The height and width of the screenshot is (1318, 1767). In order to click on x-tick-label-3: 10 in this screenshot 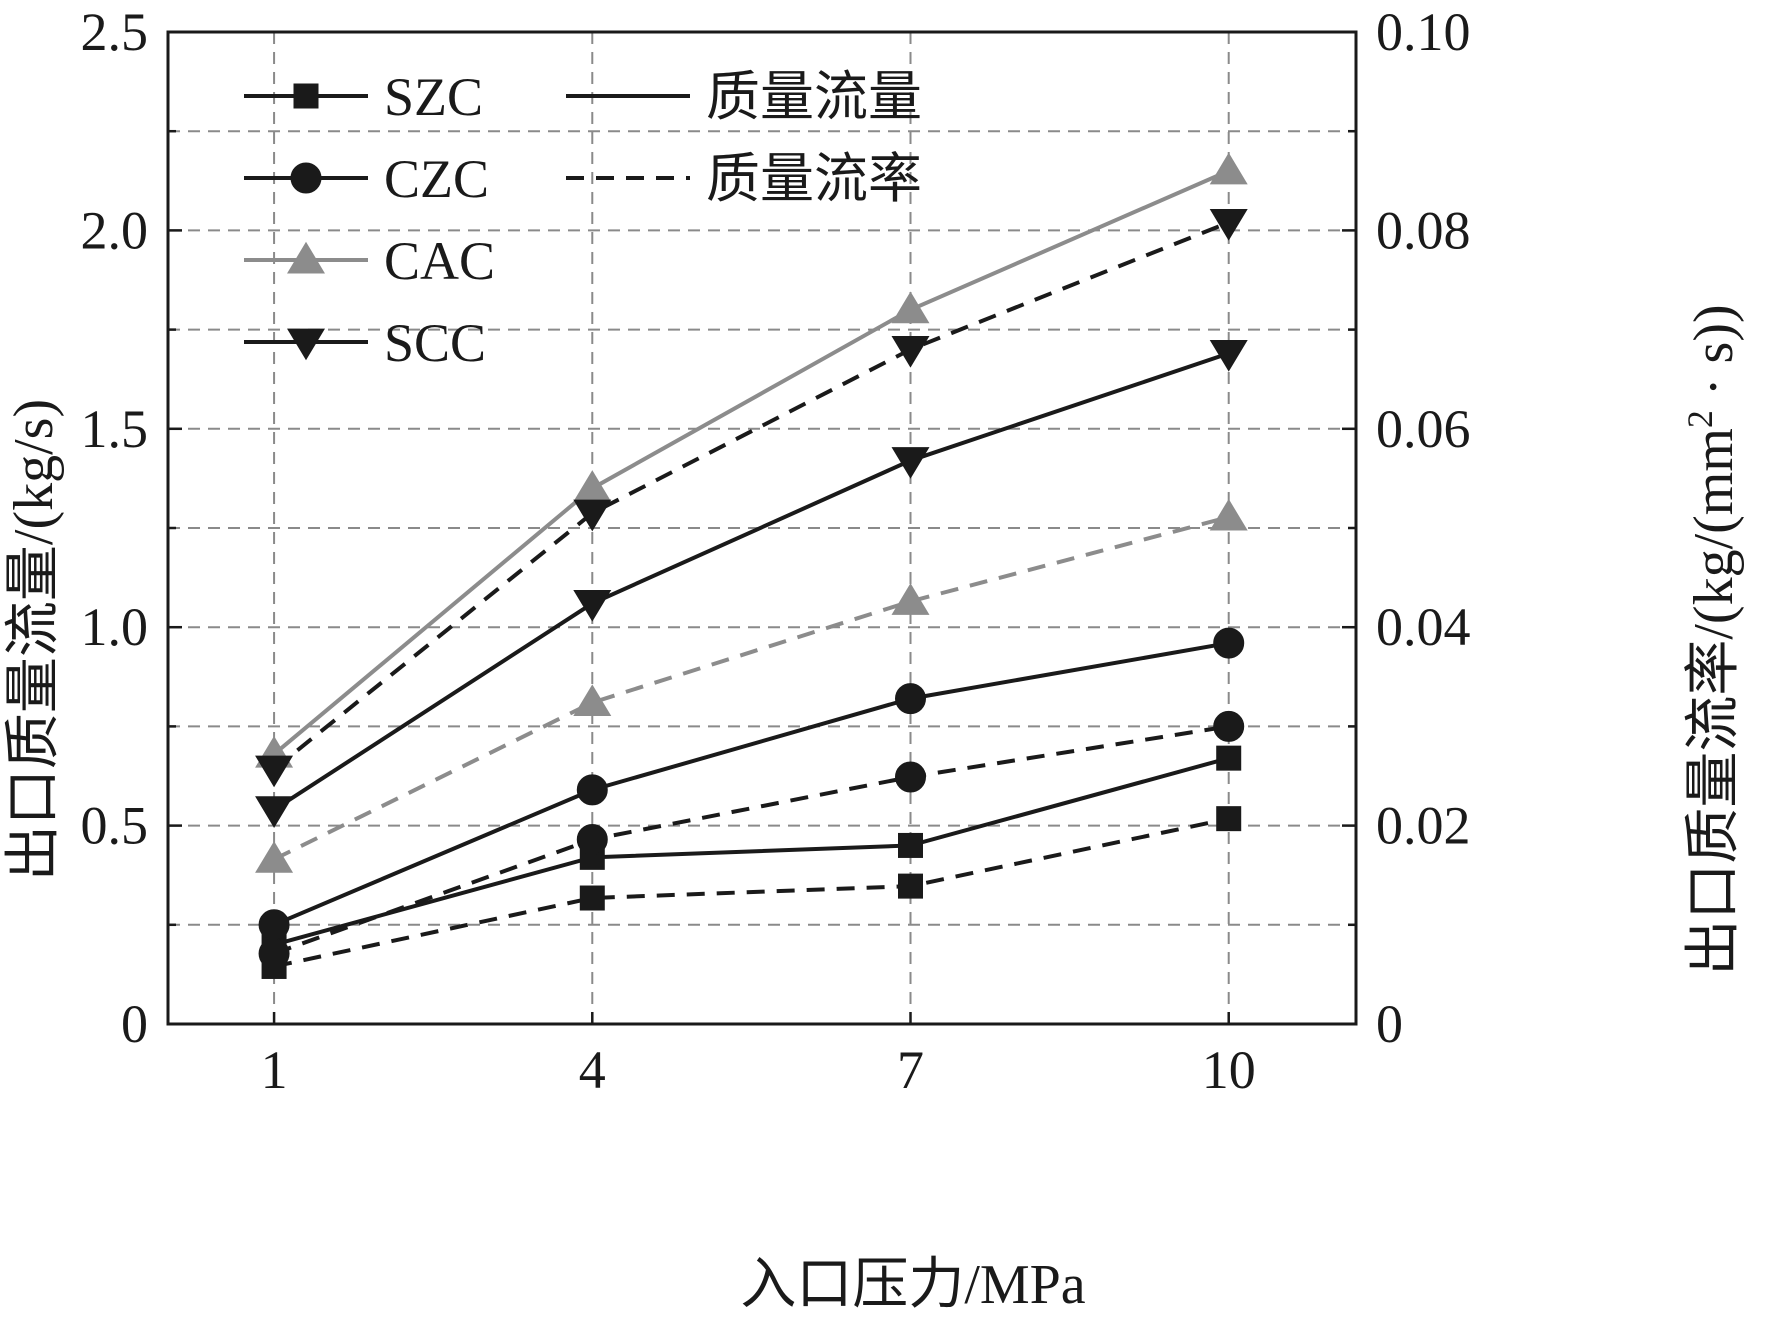, I will do `click(1229, 1070)`.